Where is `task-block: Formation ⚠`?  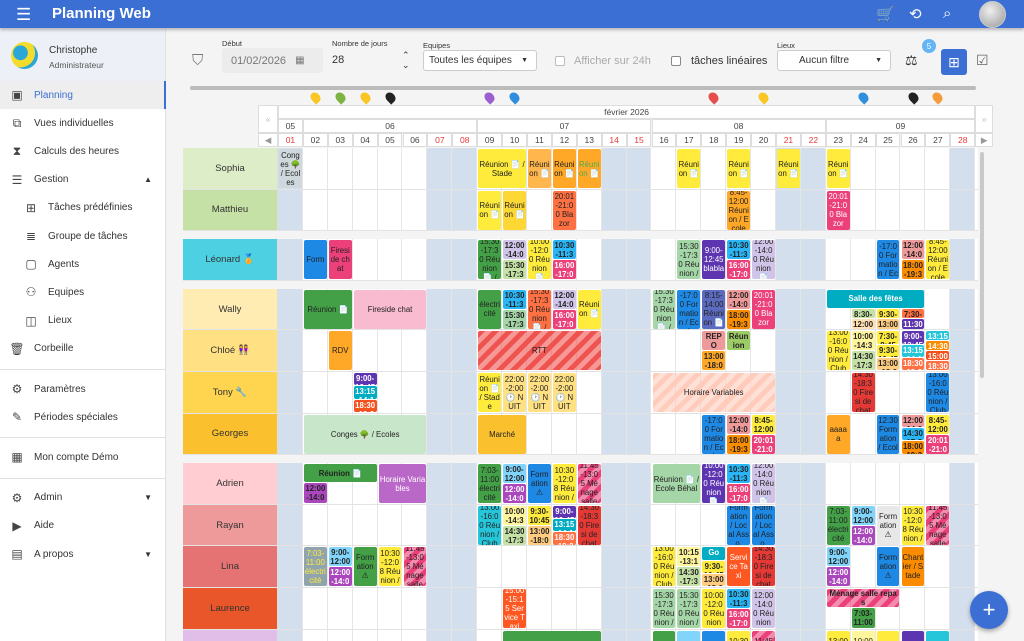
task-block: Formation ⚠ is located at coordinates (365, 567).